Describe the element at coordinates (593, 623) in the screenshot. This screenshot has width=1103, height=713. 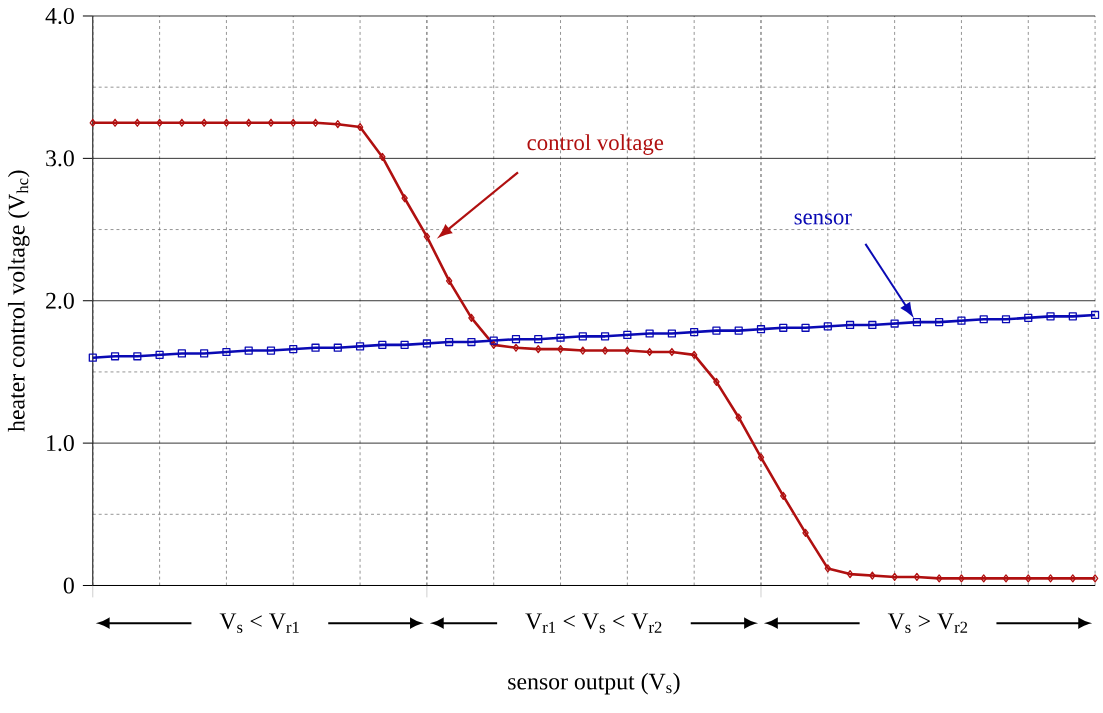
I see `text: V$_{r1}$ < V$_{s}$ < V$_{r2}$` at that location.